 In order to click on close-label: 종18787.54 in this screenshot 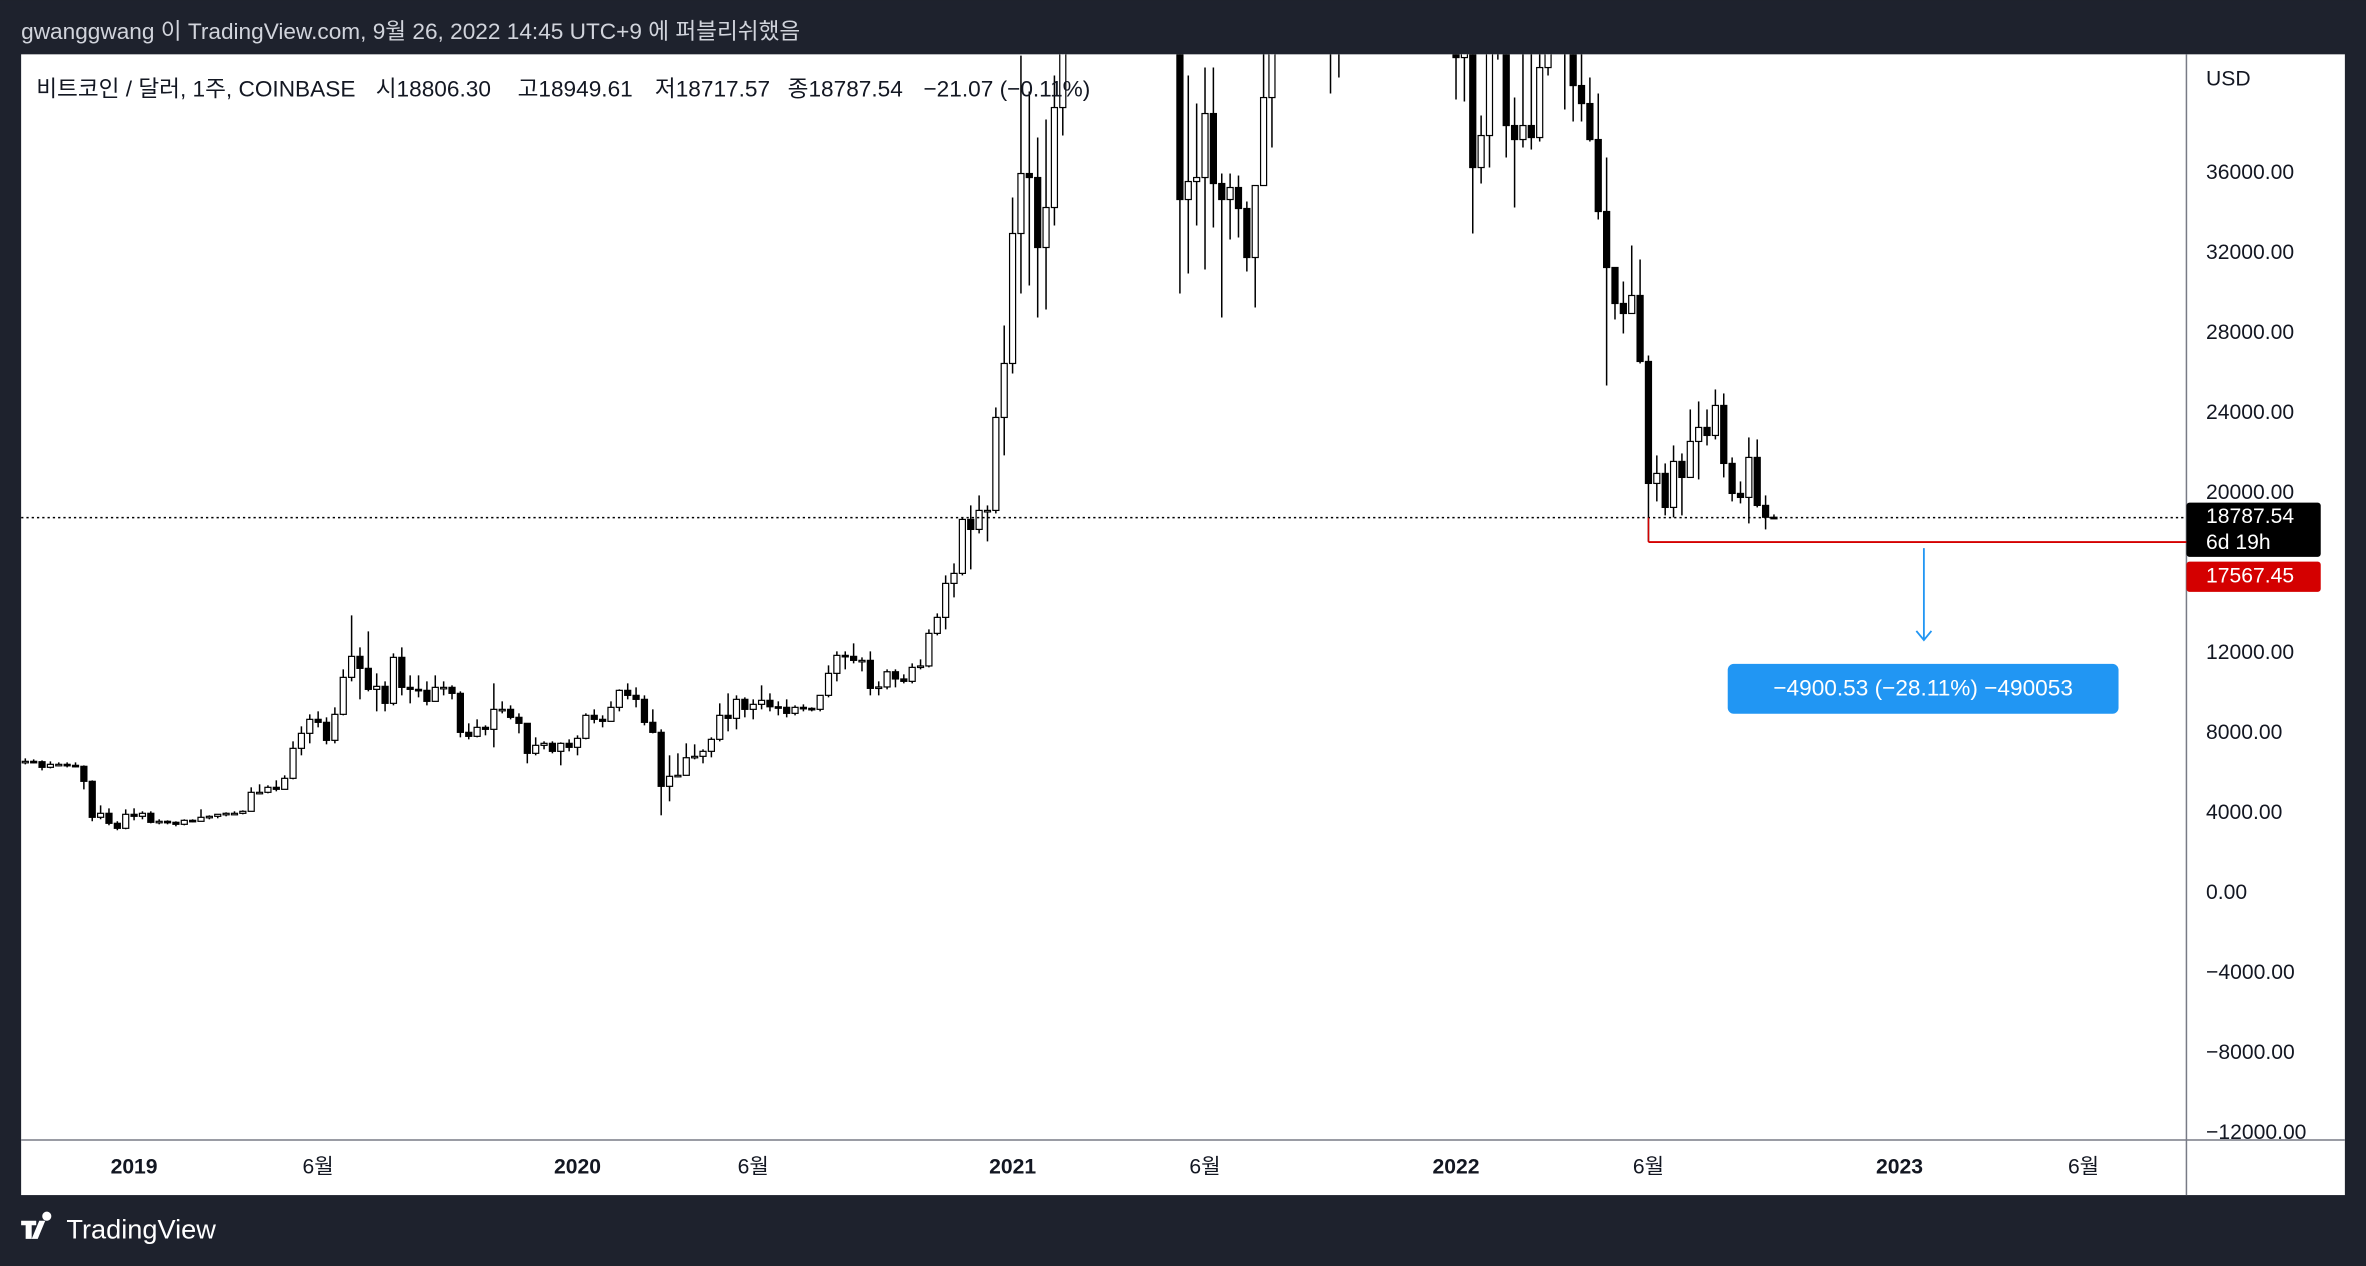, I will do `click(845, 89)`.